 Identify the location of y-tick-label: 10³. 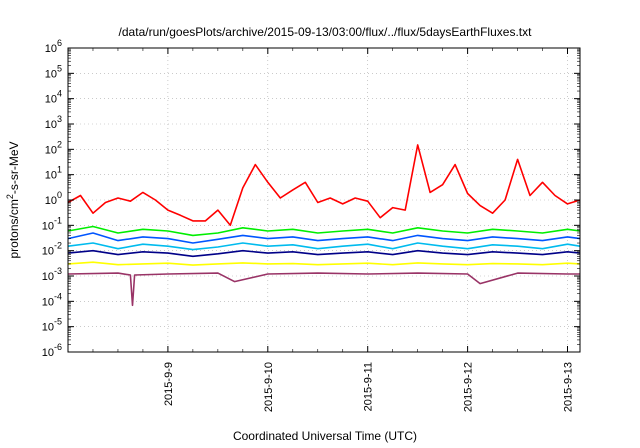
(53, 122).